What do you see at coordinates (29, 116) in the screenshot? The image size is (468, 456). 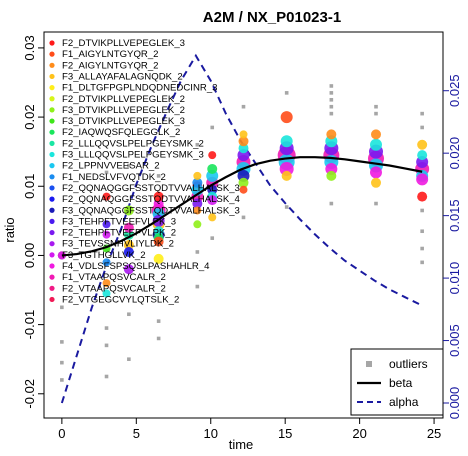 I see `y-tick-label: 0.02` at bounding box center [29, 116].